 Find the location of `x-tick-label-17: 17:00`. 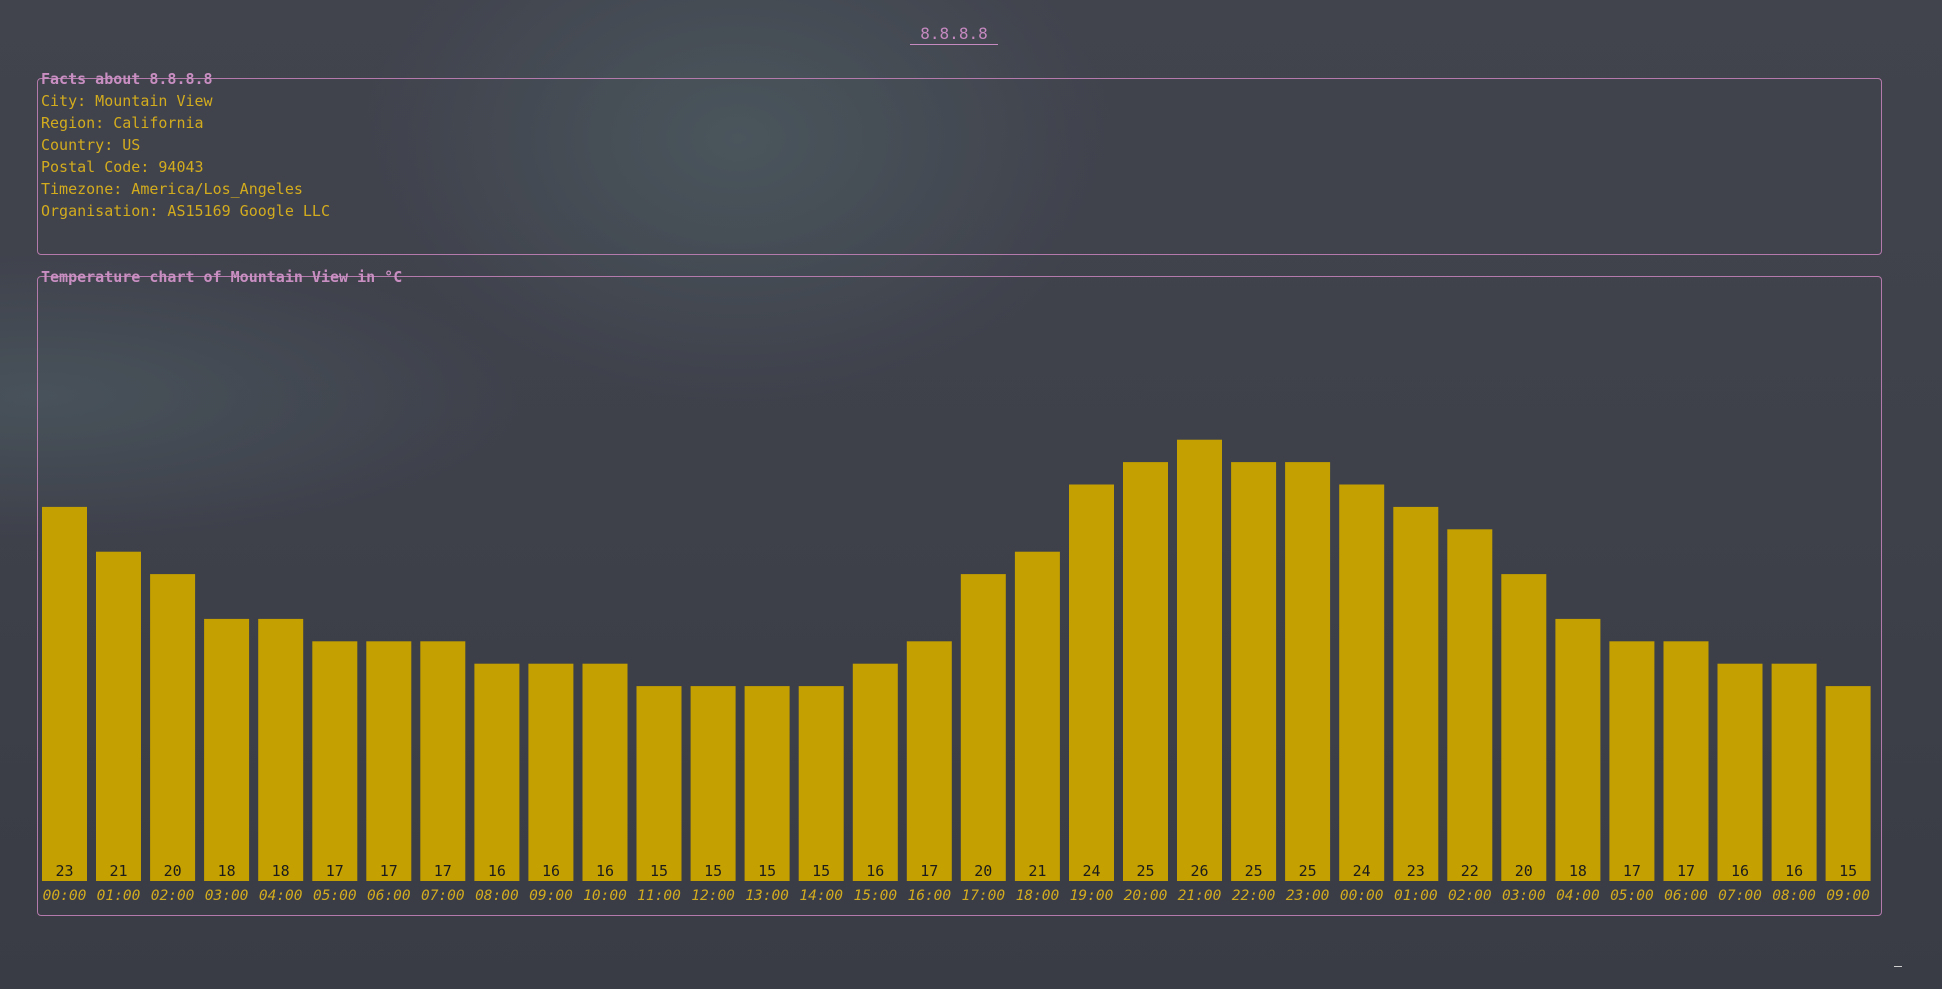

x-tick-label-17: 17:00 is located at coordinates (983, 896).